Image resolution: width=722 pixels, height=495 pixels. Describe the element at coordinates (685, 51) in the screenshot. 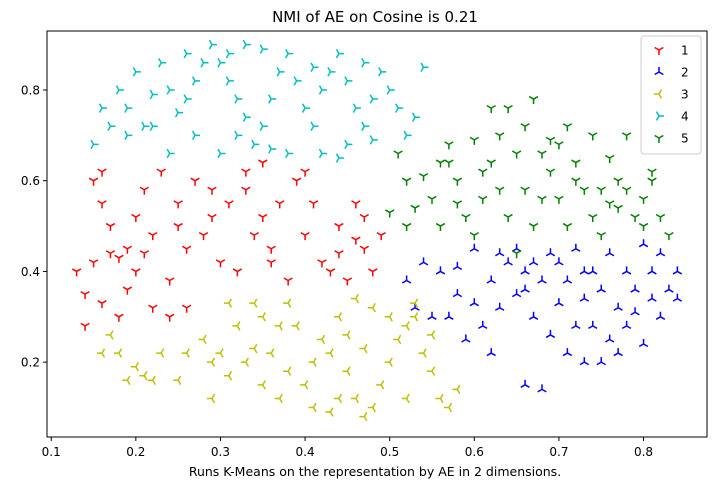

I see `legend-label: 1` at that location.